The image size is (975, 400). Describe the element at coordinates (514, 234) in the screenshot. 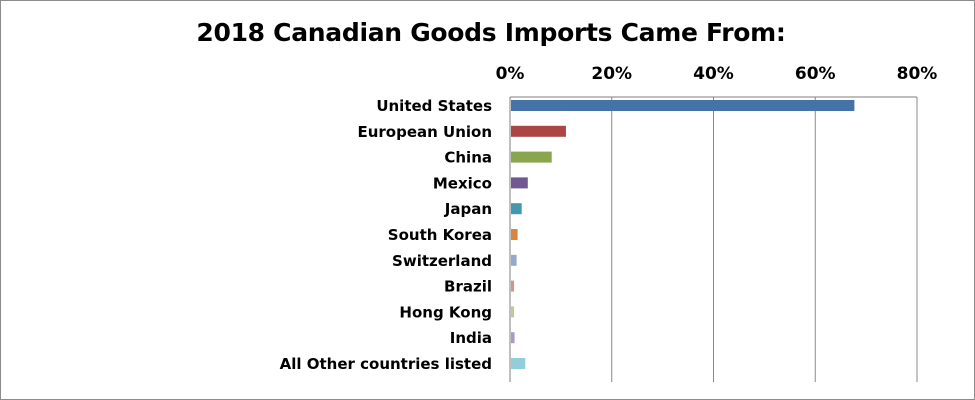

I see `bar-south-korea` at that location.